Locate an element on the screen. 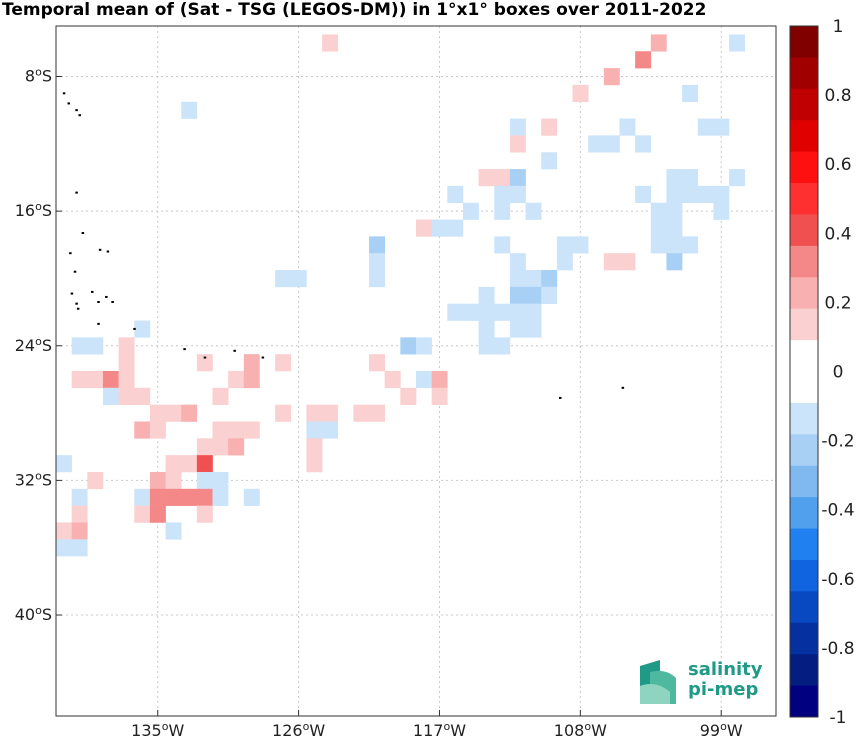 Image resolution: width=860 pixels, height=740 pixels. x-tick-label: 126oW is located at coordinates (298, 730).